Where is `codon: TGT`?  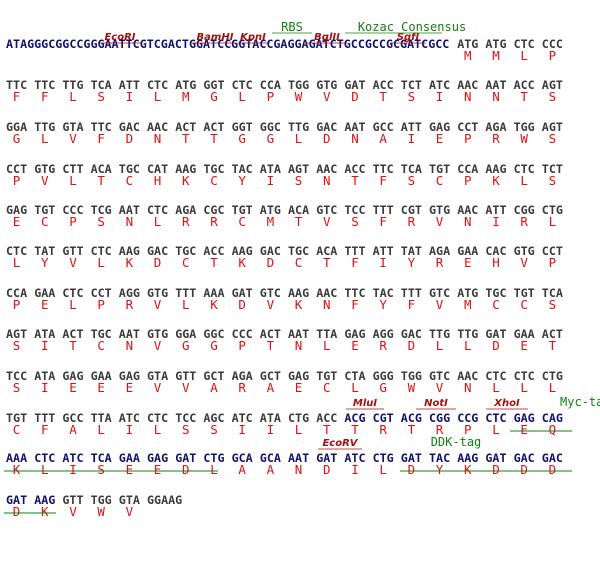
codon: TGT is located at coordinates (16, 418).